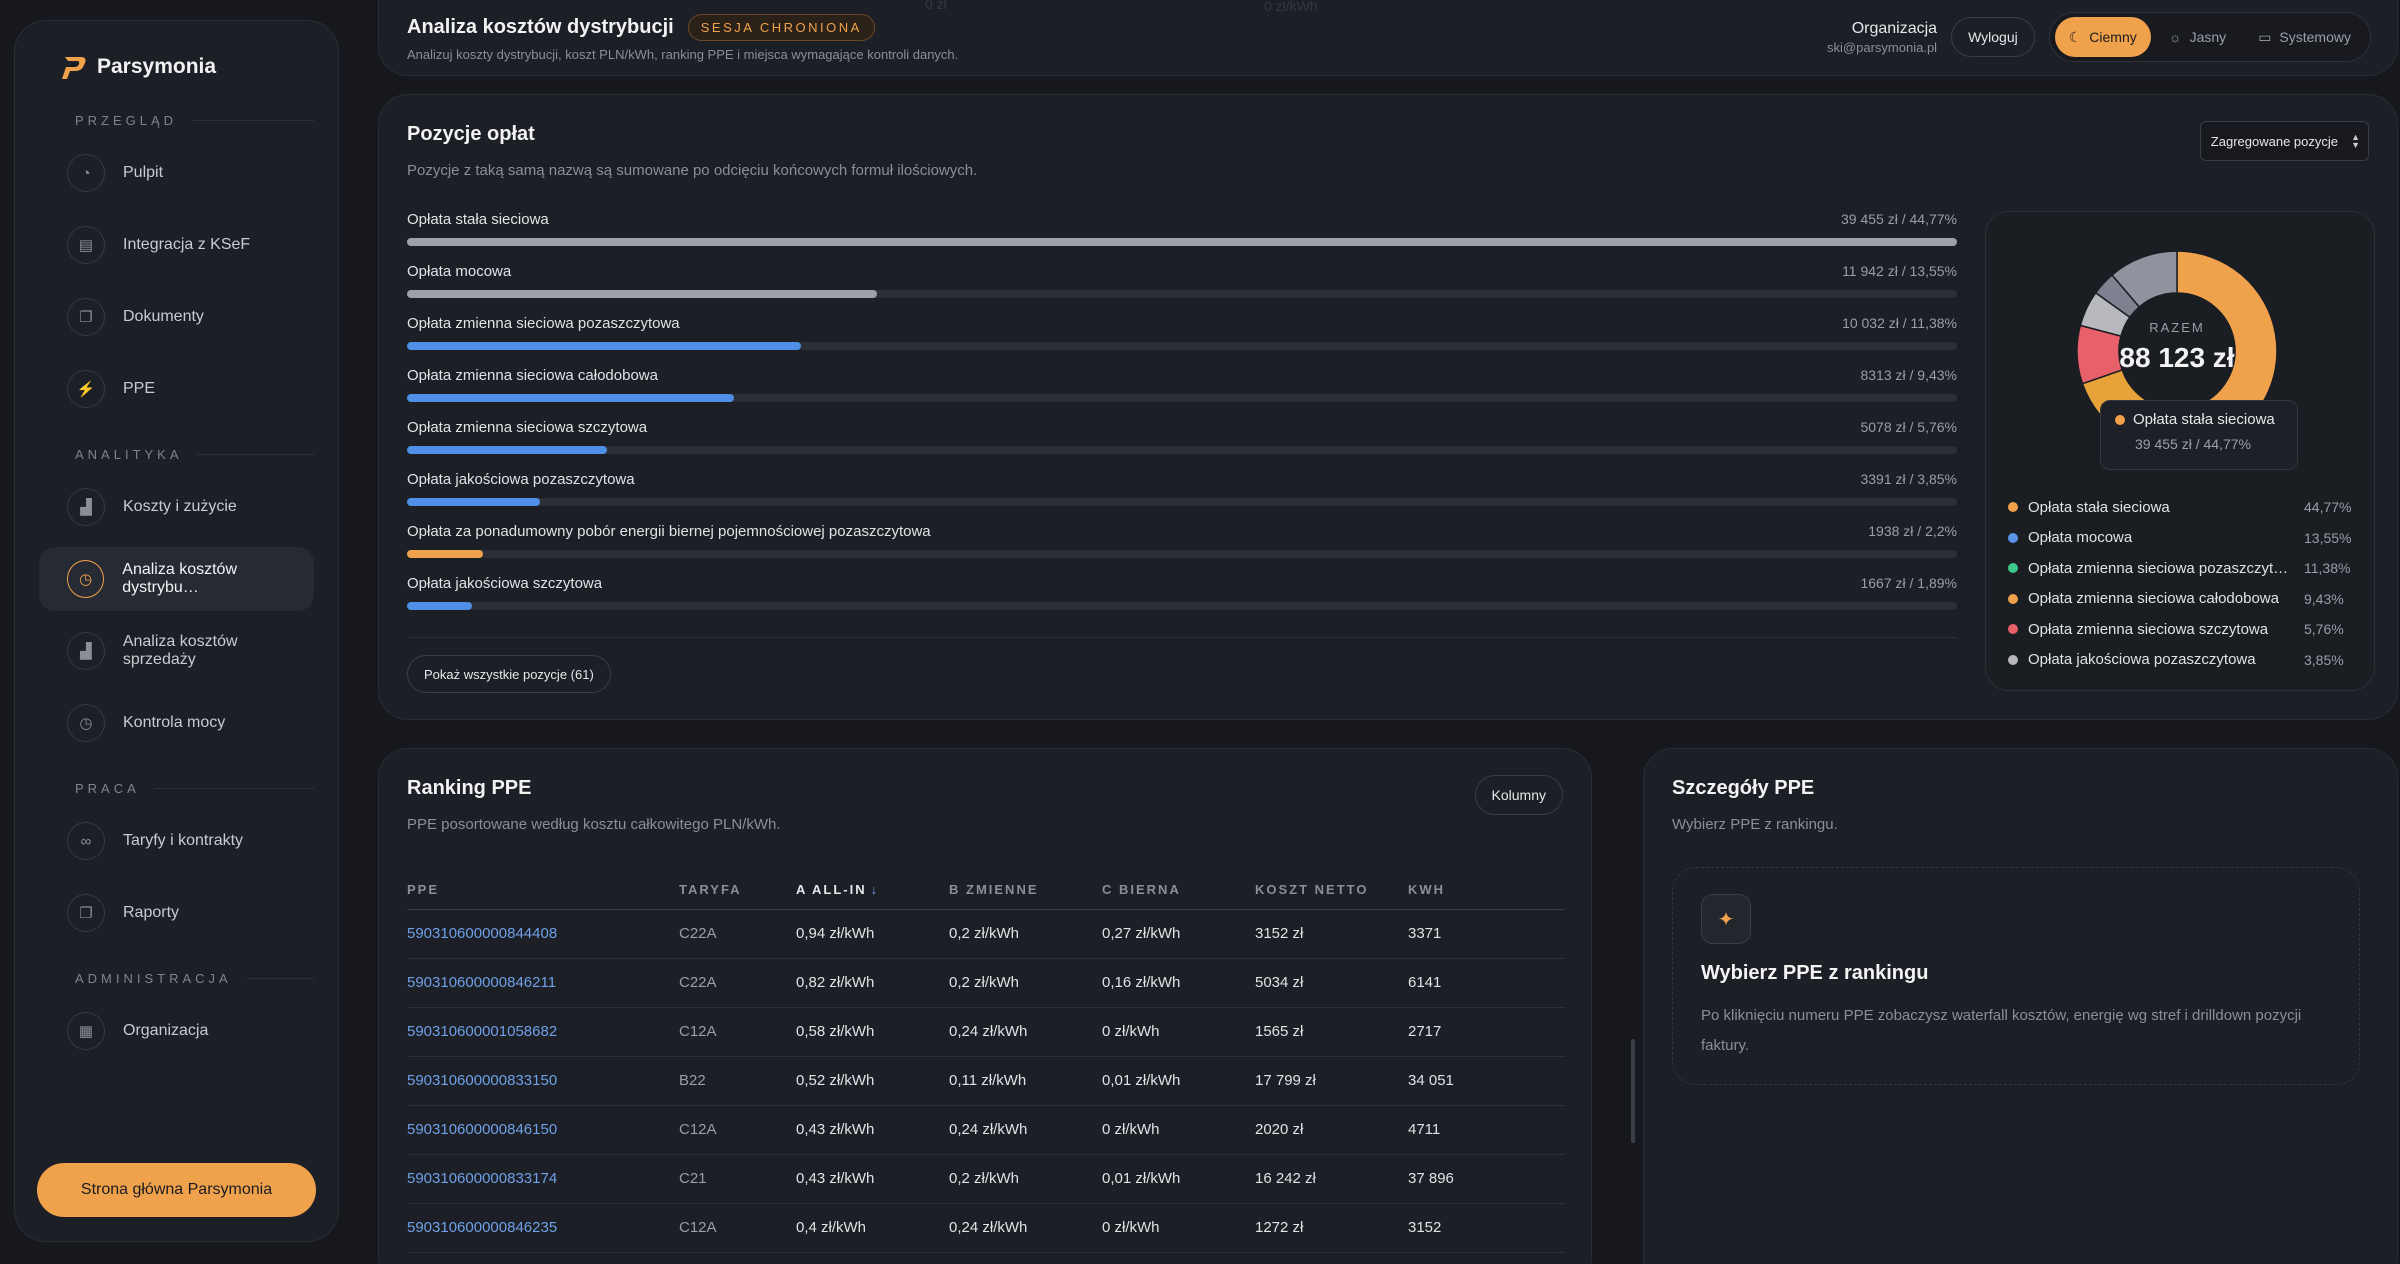 The width and height of the screenshot is (2400, 1264). Describe the element at coordinates (1755, 824) in the screenshot. I see `details-subtitle: Wybierz PPE z rankingu.` at that location.